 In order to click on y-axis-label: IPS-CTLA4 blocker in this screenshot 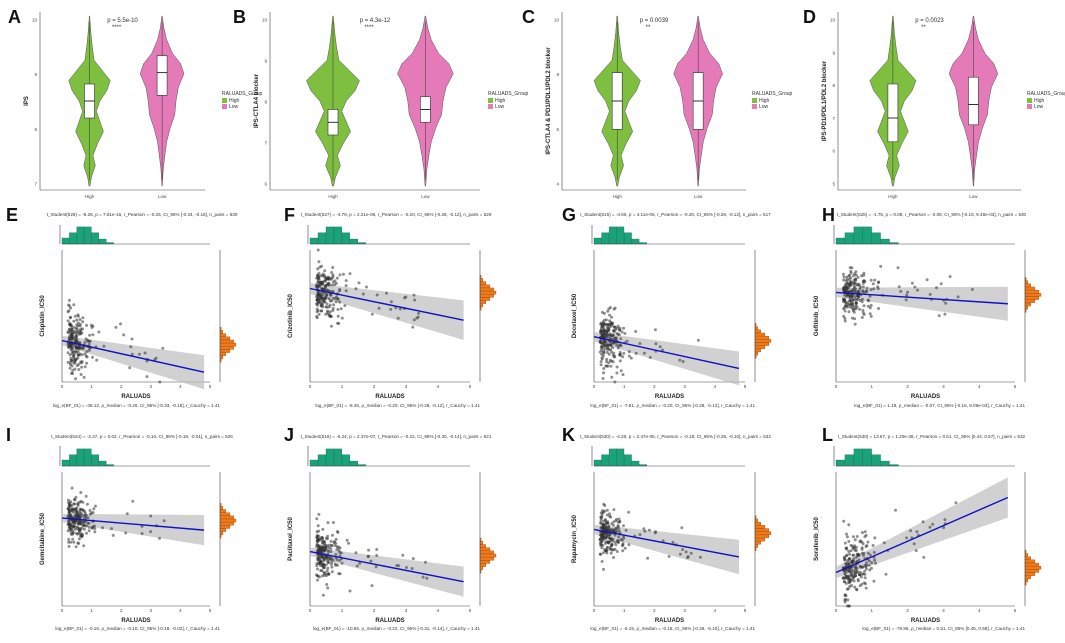, I will do `click(257, 100)`.